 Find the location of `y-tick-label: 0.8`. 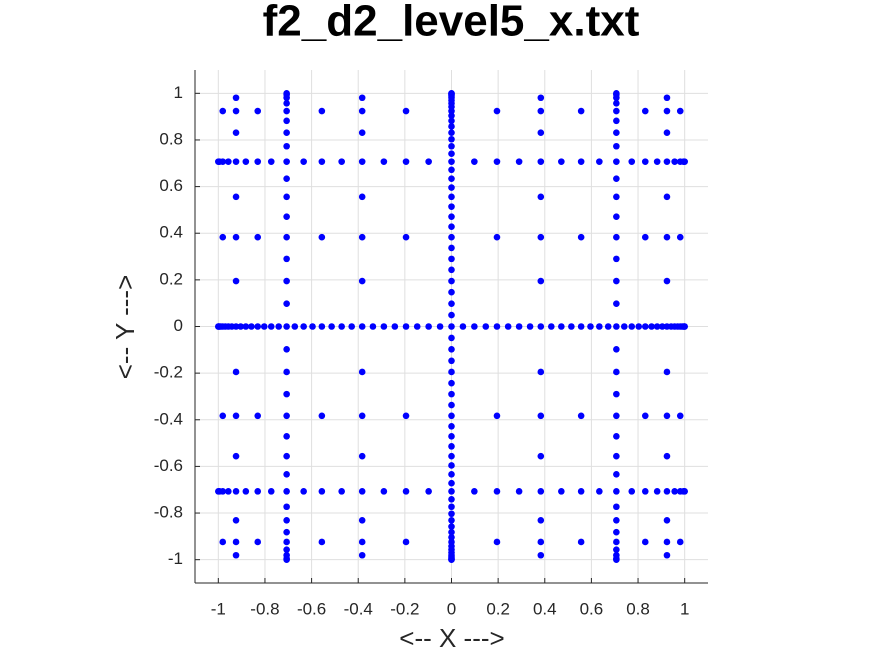

y-tick-label: 0.8 is located at coordinates (171, 138).